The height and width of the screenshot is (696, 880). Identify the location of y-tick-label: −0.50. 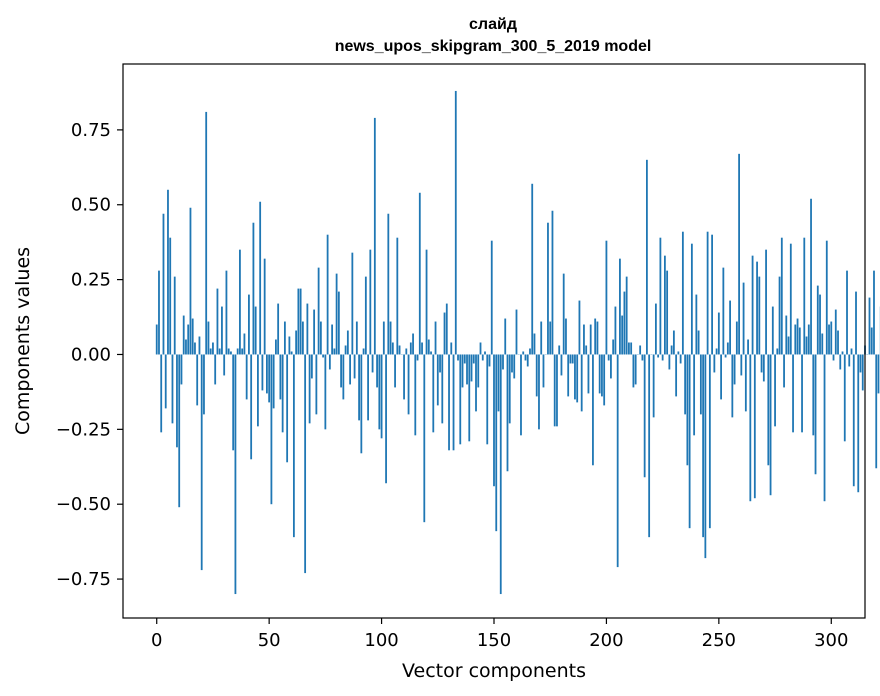
(83, 504).